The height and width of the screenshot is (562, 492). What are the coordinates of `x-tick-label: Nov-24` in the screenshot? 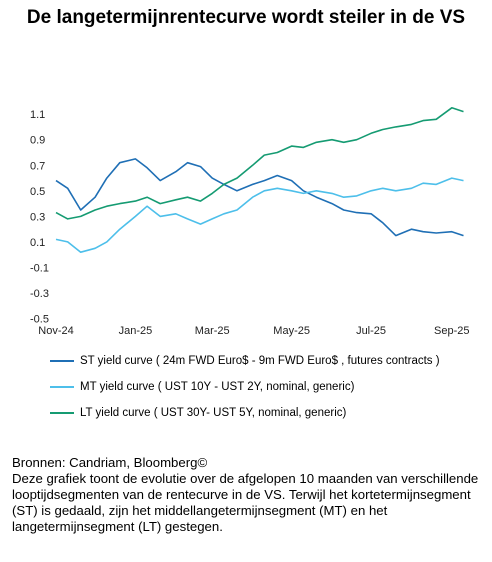 It's located at (55, 331).